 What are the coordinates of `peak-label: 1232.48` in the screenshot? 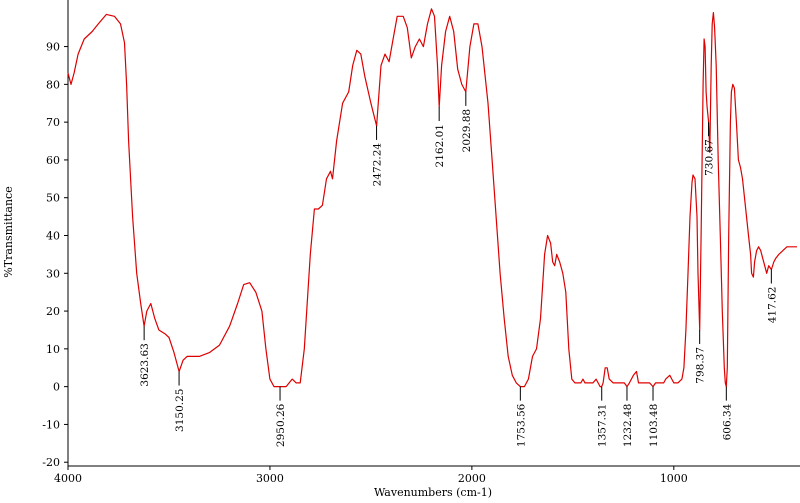 It's located at (628, 425).